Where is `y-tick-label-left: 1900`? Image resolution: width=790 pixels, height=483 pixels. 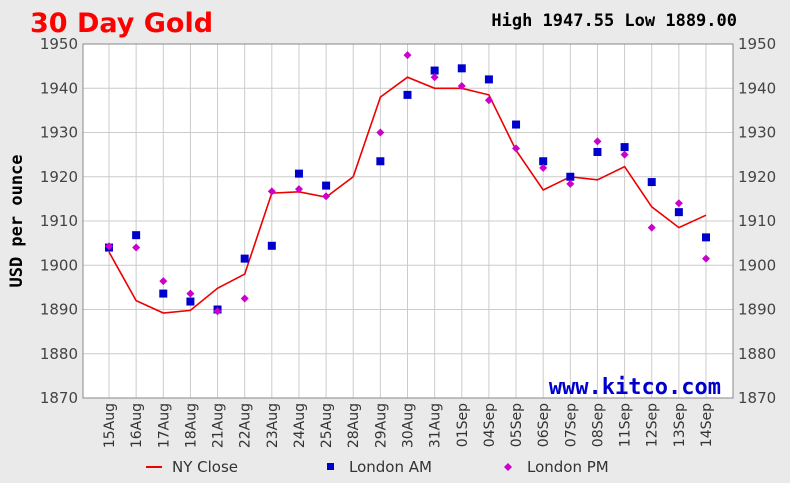 y-tick-label-left: 1900 is located at coordinates (59, 265).